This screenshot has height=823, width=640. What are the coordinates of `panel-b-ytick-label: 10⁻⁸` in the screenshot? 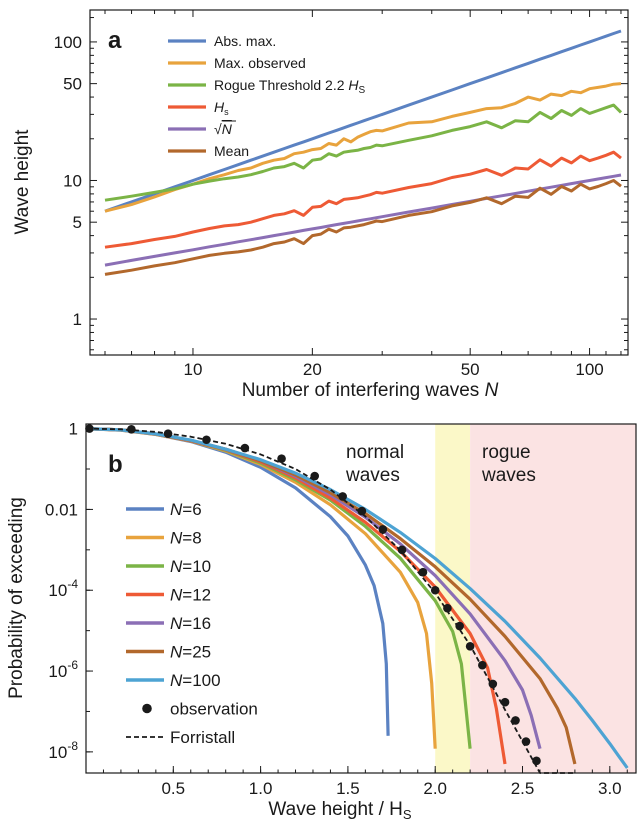 It's located at (63, 750).